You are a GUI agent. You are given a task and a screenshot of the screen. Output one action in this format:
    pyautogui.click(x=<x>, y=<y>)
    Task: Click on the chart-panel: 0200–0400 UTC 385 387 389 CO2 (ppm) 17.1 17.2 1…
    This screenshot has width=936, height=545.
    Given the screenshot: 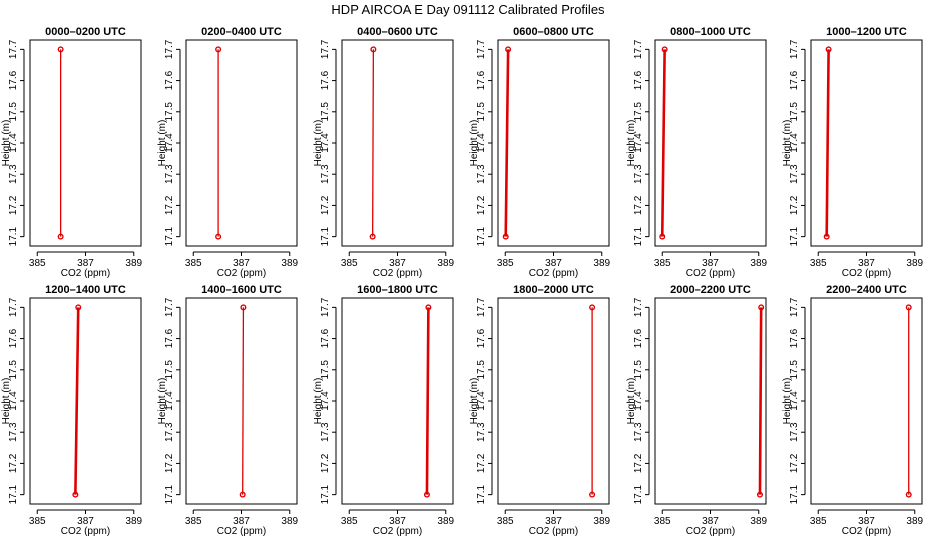 What is the action you would take?
    pyautogui.click(x=228, y=152)
    